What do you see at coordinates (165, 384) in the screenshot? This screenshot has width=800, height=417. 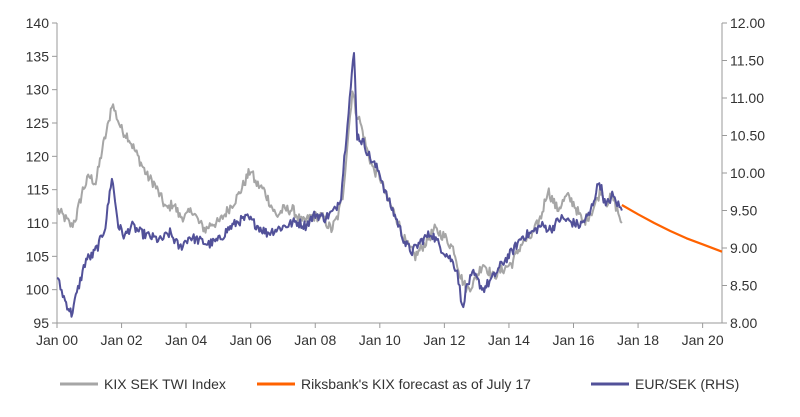 I see `legend-label: KIX SEK TWI Index` at bounding box center [165, 384].